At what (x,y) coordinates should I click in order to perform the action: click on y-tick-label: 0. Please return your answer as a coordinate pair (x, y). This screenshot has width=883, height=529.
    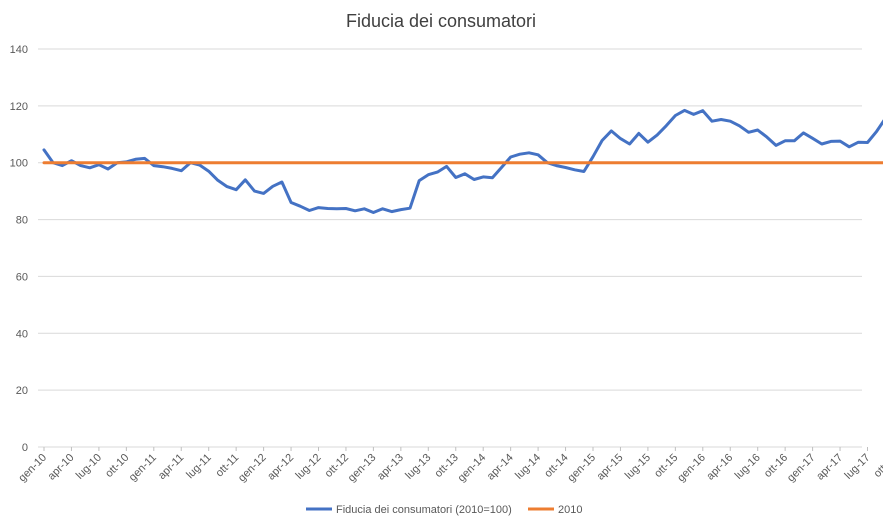
    Looking at the image, I should click on (25, 448).